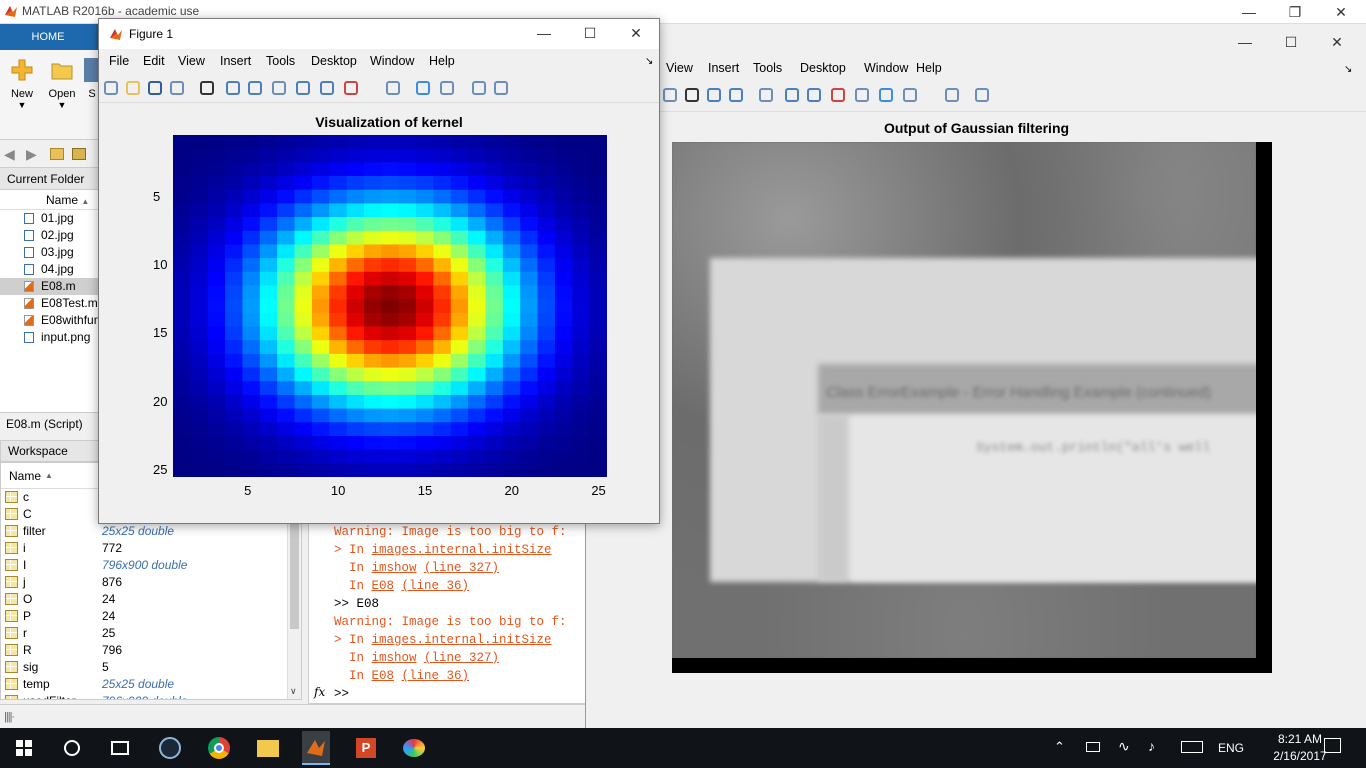 The width and height of the screenshot is (1366, 768). Describe the element at coordinates (151, 633) in the screenshot. I see `workspace-variable-row: r 25` at that location.